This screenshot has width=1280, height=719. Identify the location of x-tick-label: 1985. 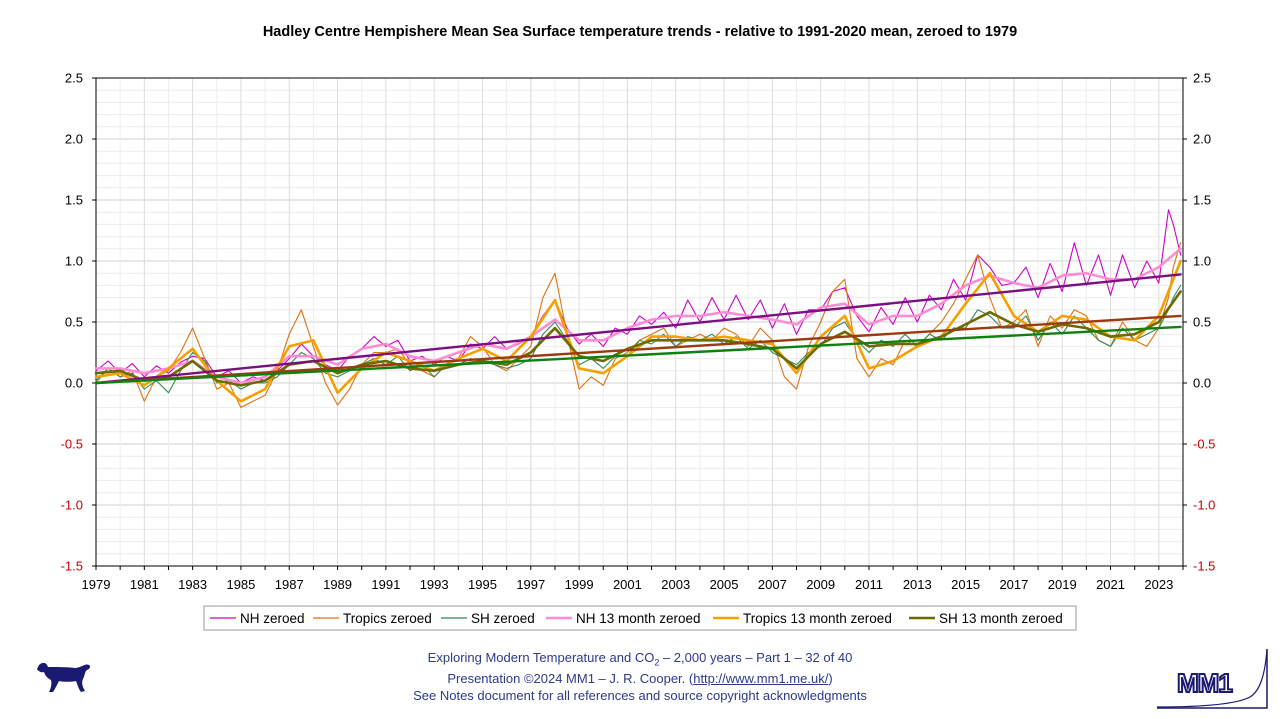
(240, 584).